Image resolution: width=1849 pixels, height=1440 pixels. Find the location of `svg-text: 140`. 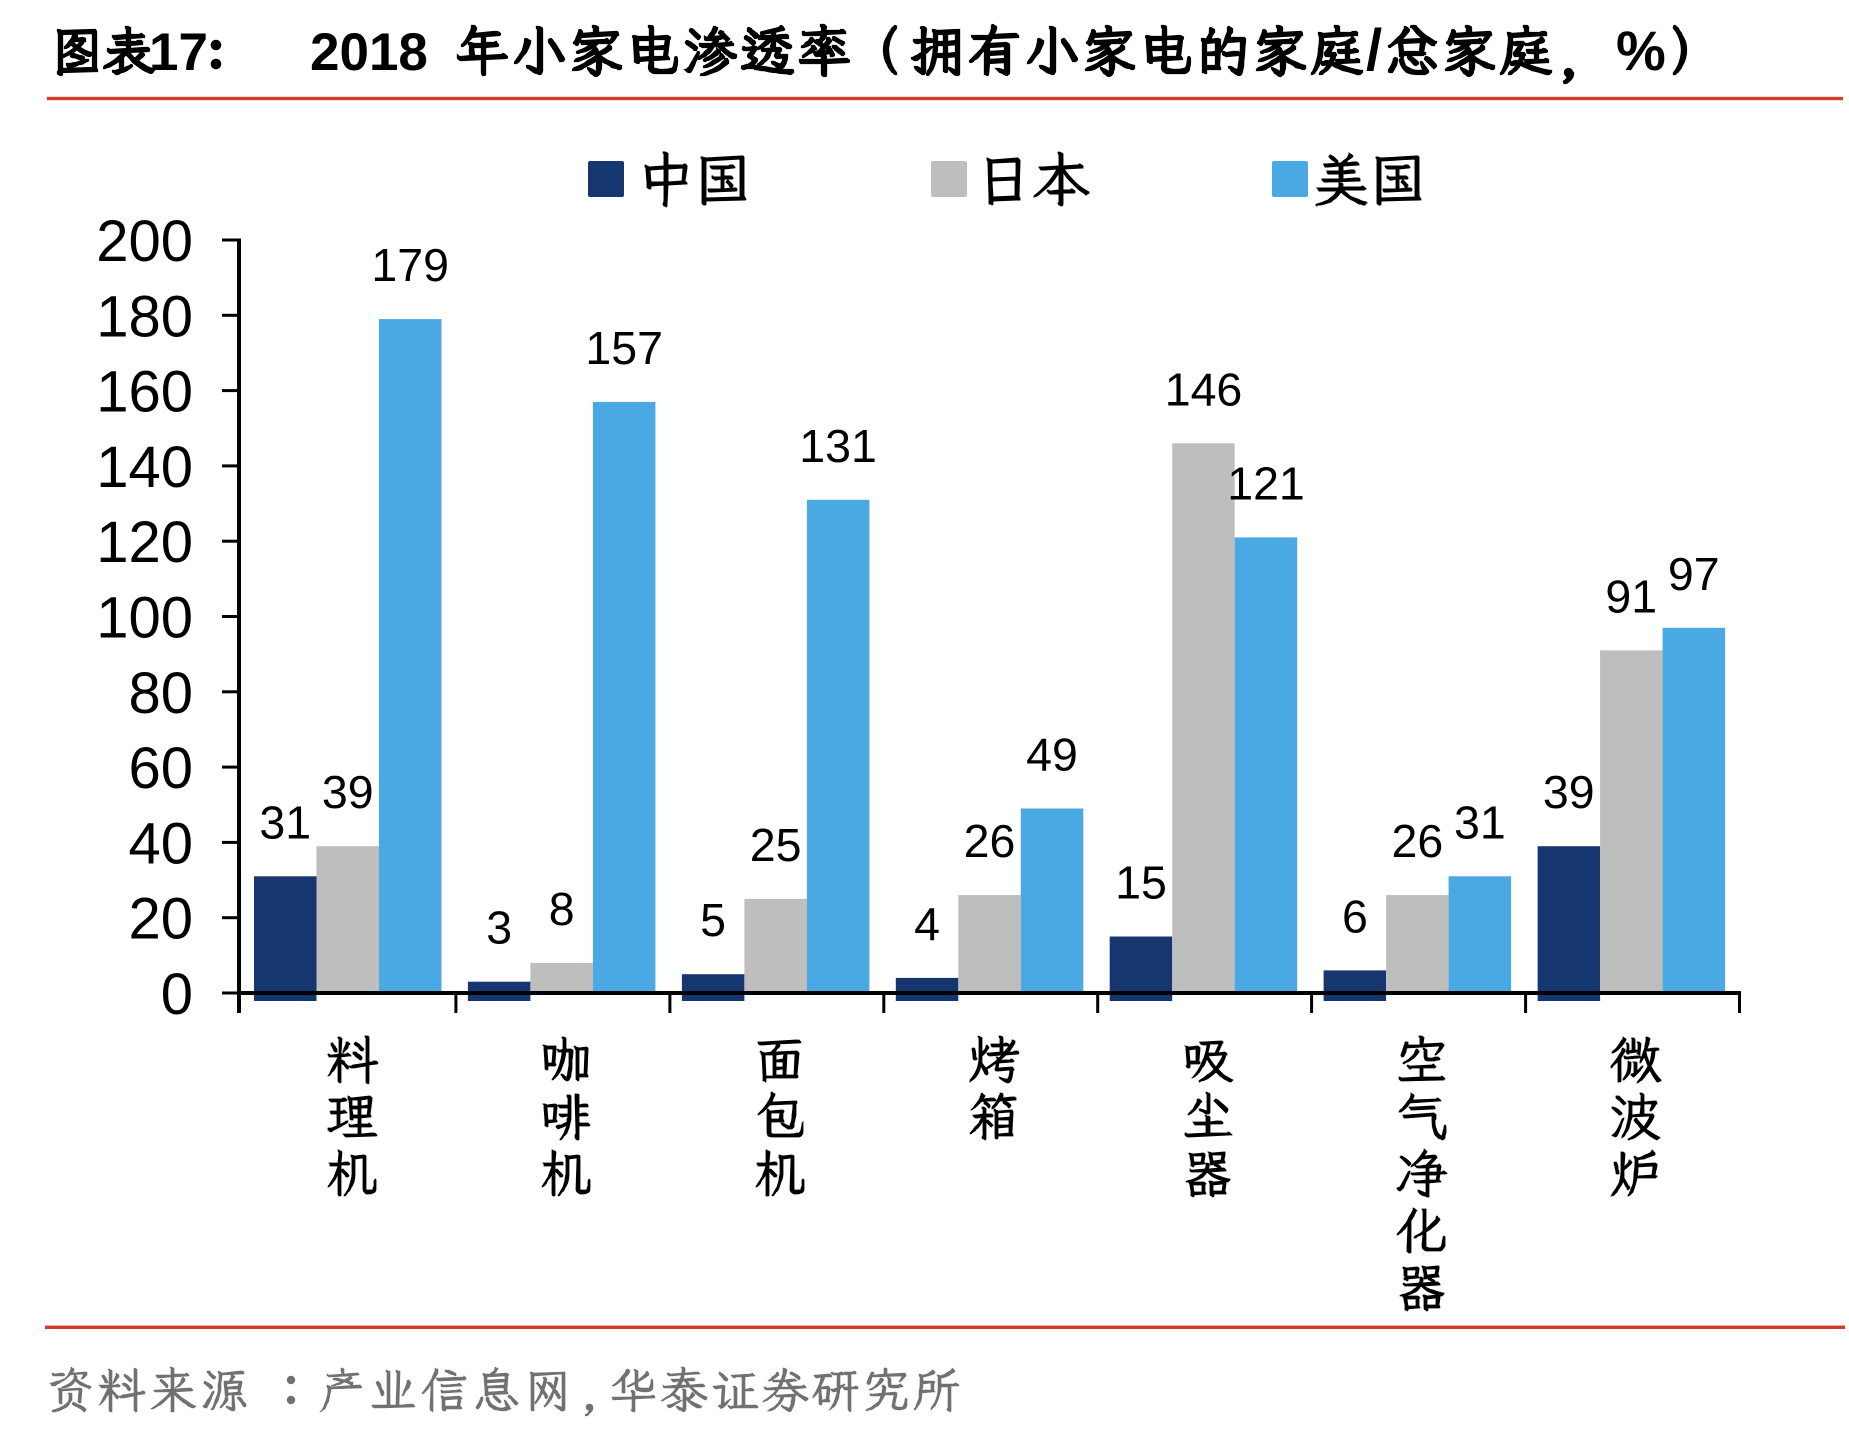

svg-text: 140 is located at coordinates (144, 467).